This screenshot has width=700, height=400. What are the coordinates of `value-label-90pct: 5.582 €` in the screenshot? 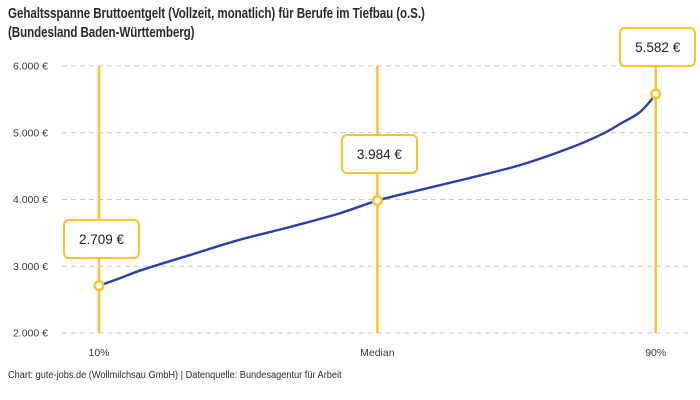 It's located at (658, 47).